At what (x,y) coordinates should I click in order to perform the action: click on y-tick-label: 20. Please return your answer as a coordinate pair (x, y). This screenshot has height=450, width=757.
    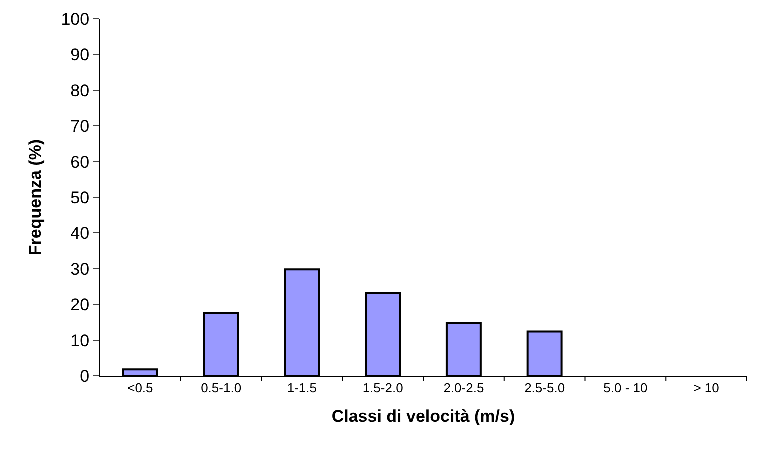
    Looking at the image, I should click on (80, 305).